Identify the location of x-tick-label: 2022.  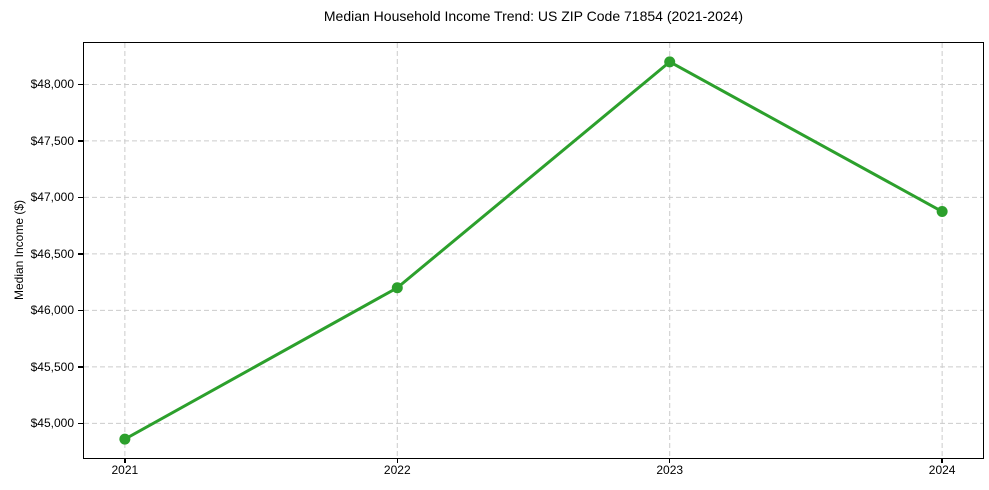
(397, 470).